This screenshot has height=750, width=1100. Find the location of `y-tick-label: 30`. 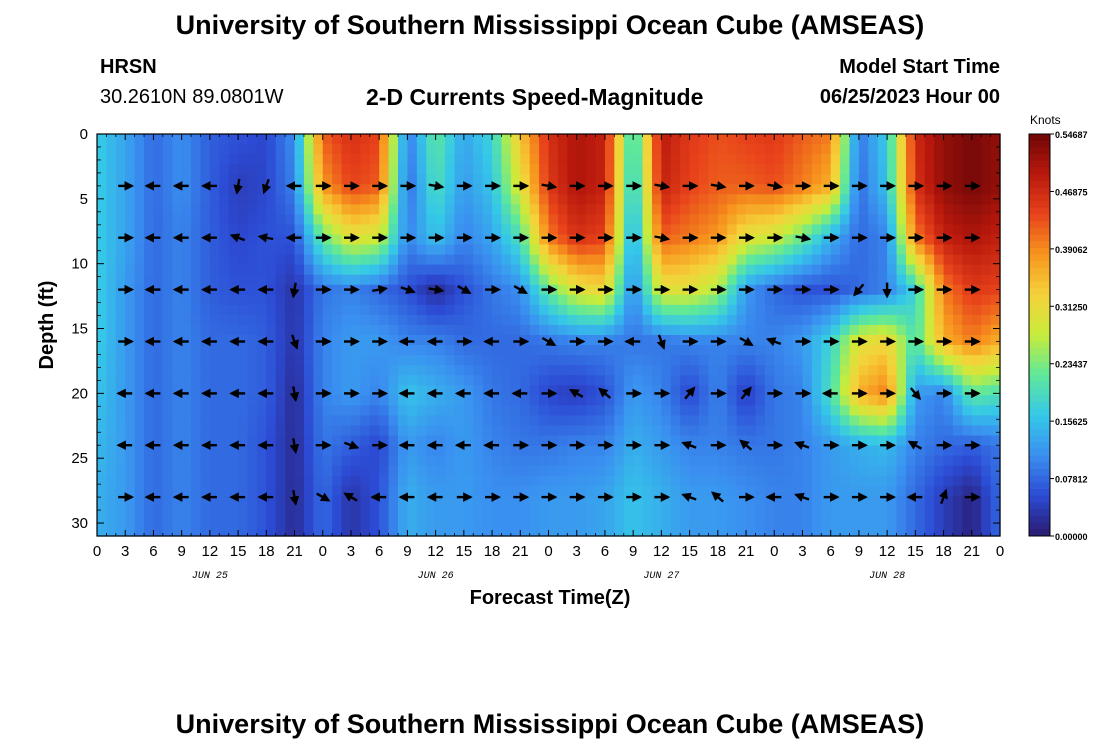

y-tick-label: 30 is located at coordinates (79, 523).